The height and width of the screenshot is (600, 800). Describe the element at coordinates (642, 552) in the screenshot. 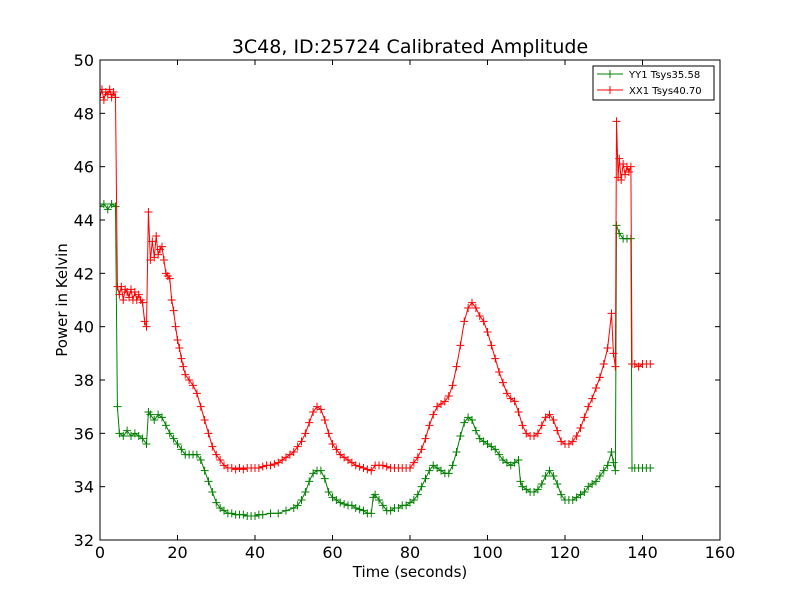

I see `x-tick-label: 140` at that location.